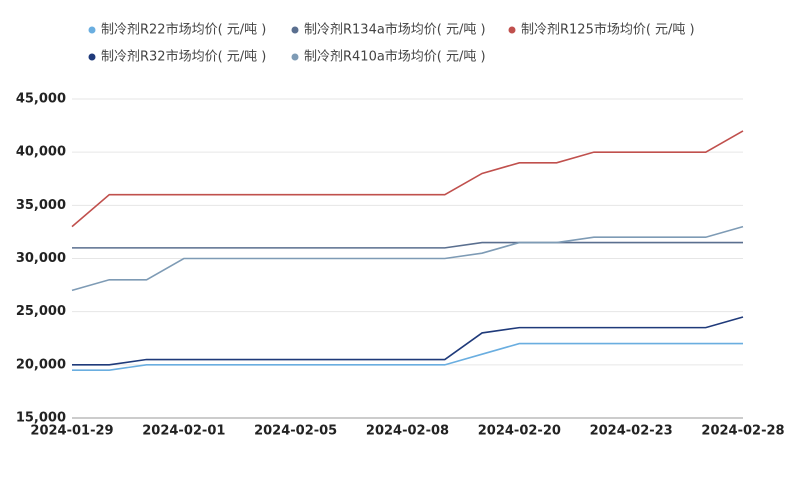 The width and height of the screenshot is (800, 480). I want to click on x-tick-label: 2024-02-05, so click(295, 431).